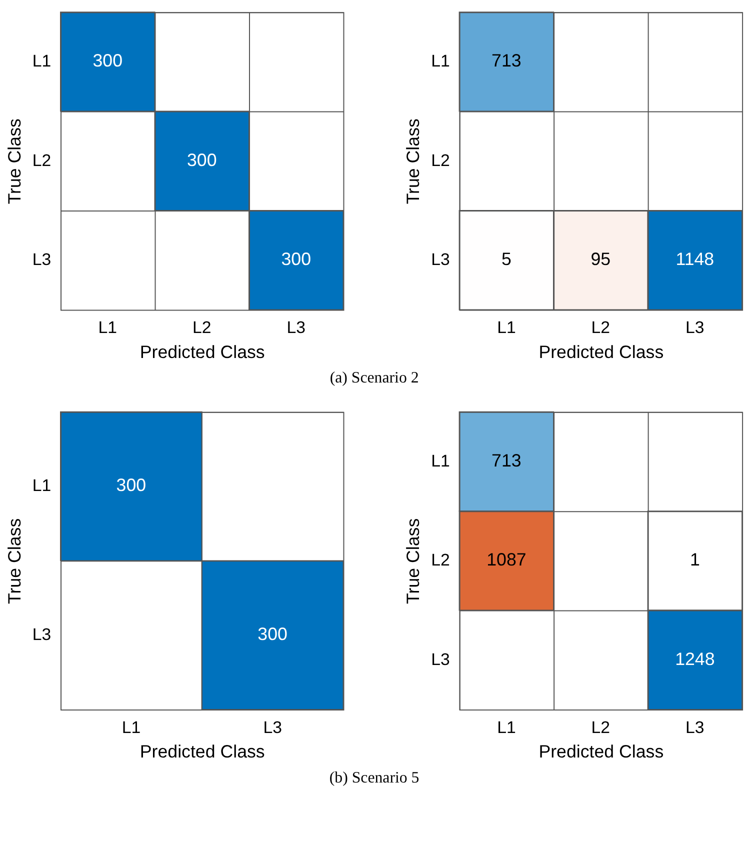 The height and width of the screenshot is (844, 748). Describe the element at coordinates (374, 378) in the screenshot. I see `text: (a) Scenario 2` at that location.